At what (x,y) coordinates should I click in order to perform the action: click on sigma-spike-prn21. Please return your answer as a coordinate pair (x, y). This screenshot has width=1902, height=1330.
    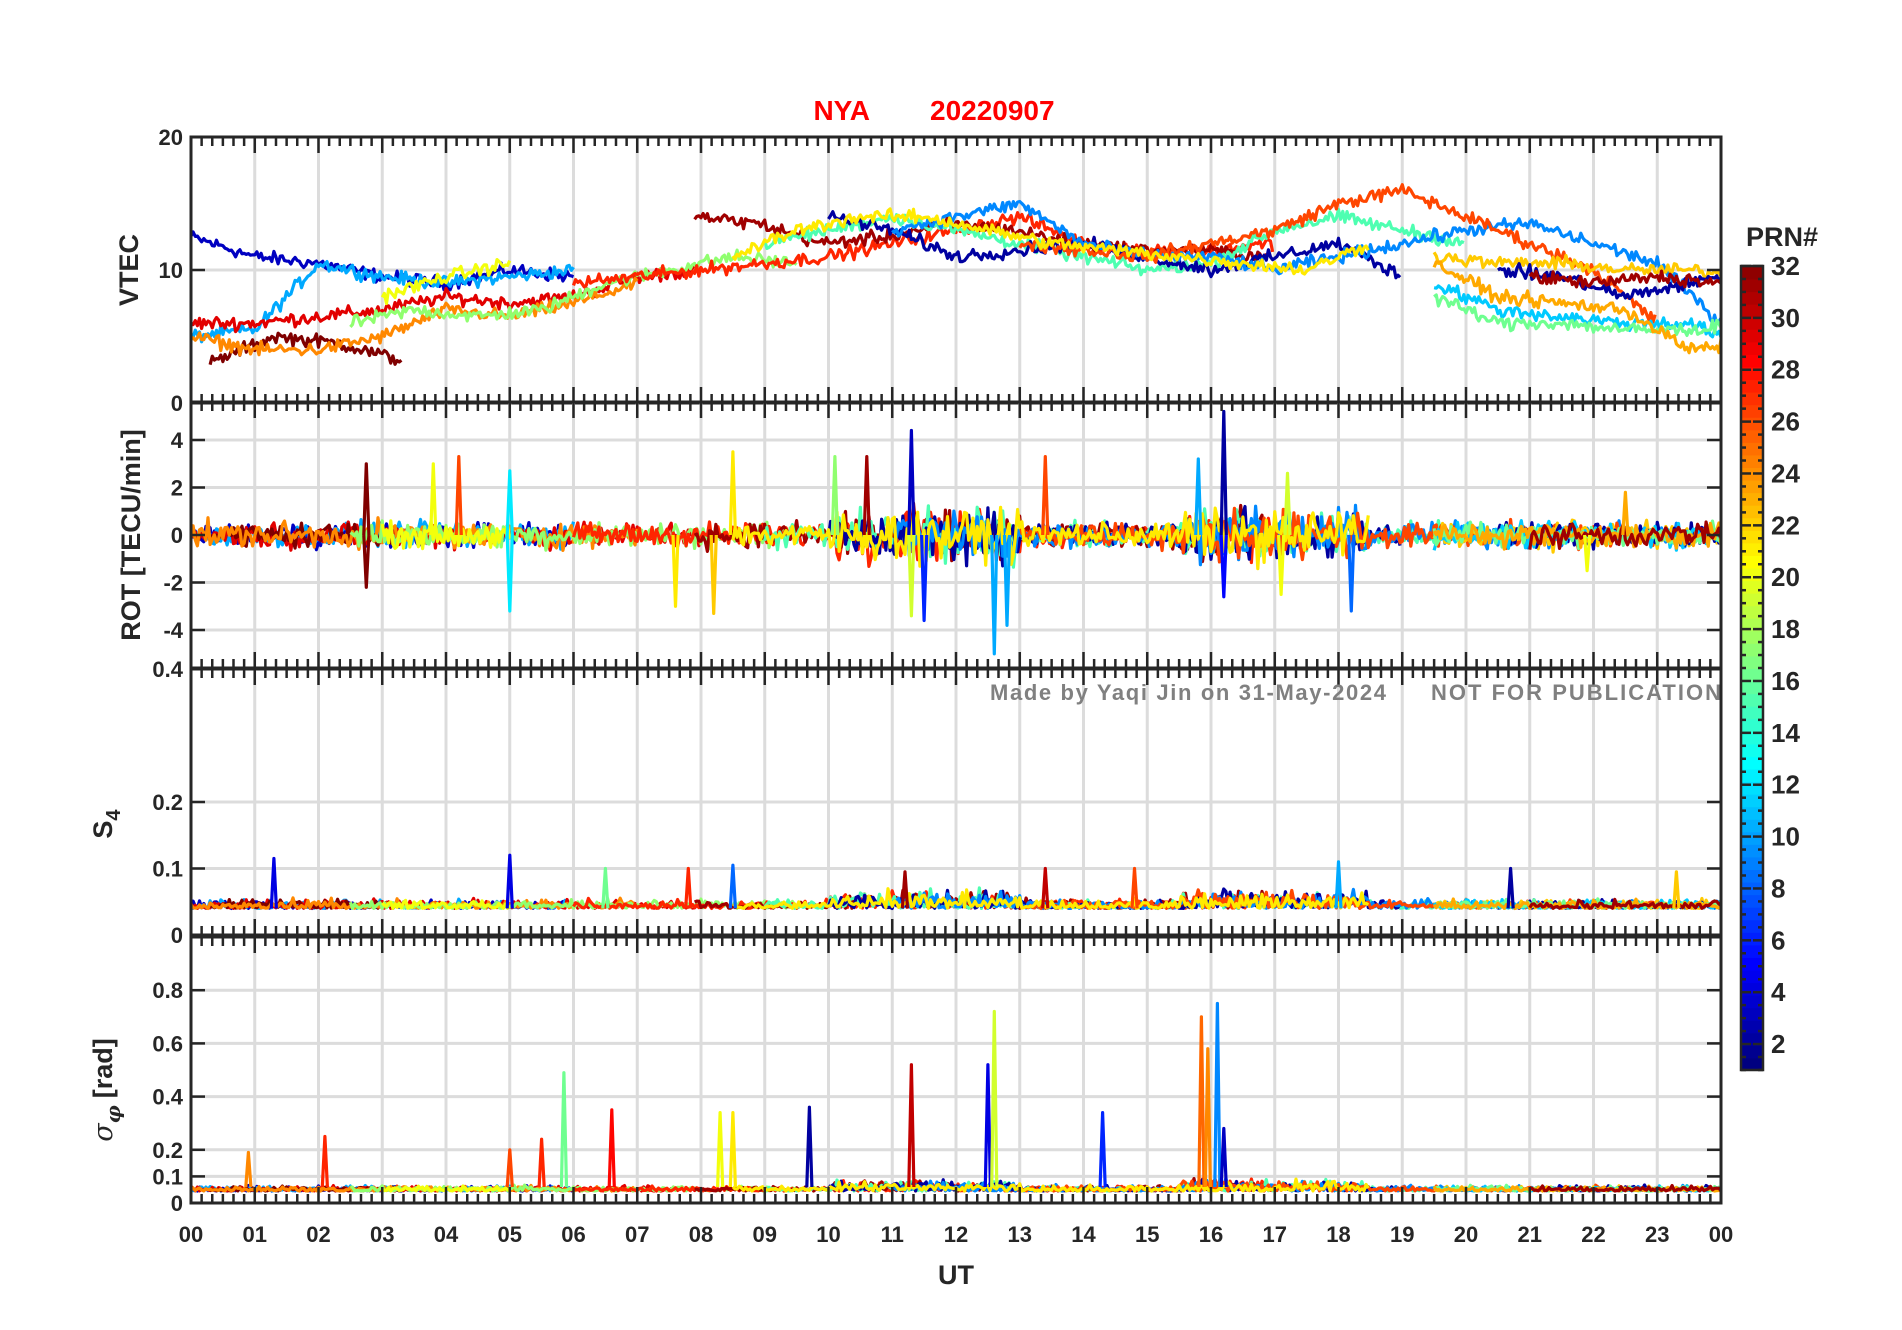
    Looking at the image, I should click on (732, 1149).